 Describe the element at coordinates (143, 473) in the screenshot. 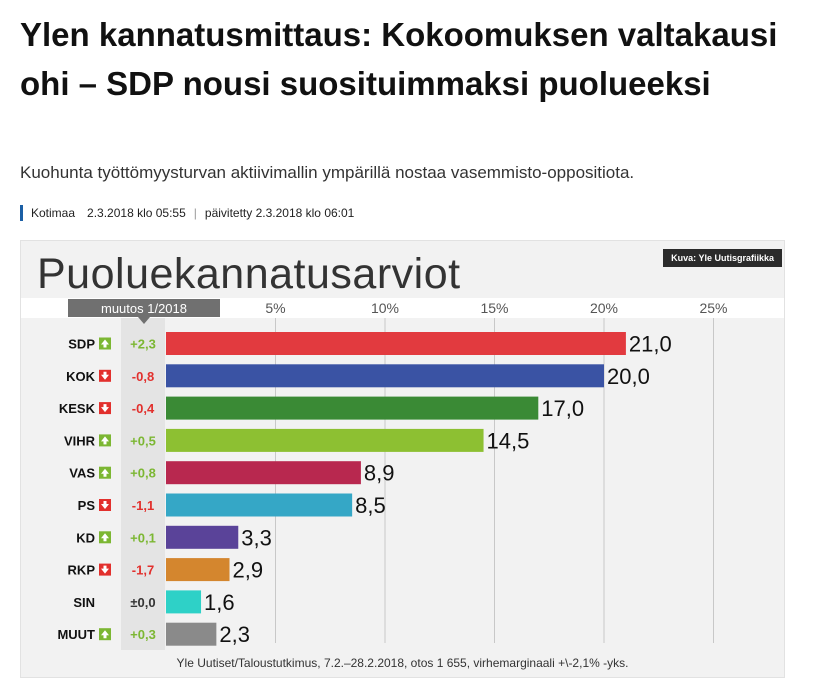

I see `change-value-vas: +0,8` at that location.